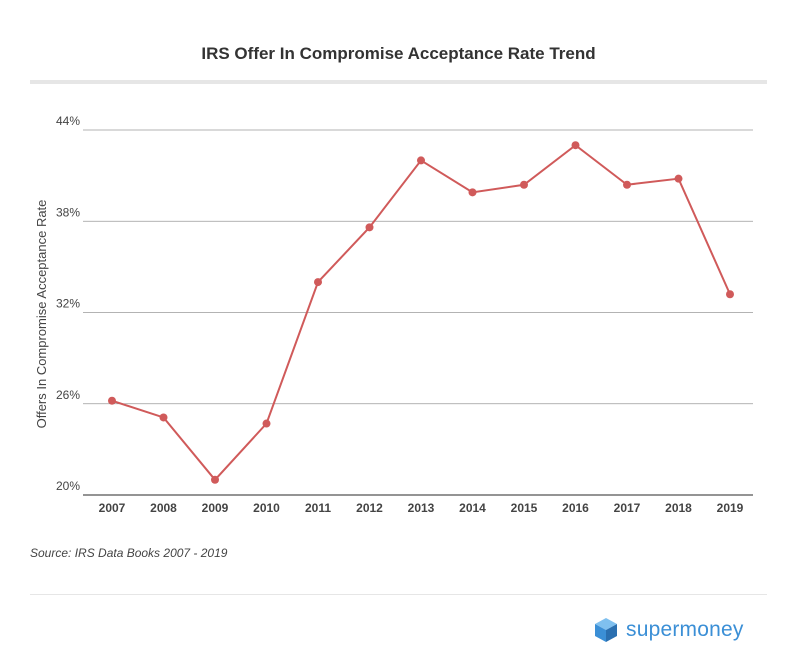 This screenshot has width=797, height=665. What do you see at coordinates (266, 508) in the screenshot?
I see `x-tick-label: 2010` at bounding box center [266, 508].